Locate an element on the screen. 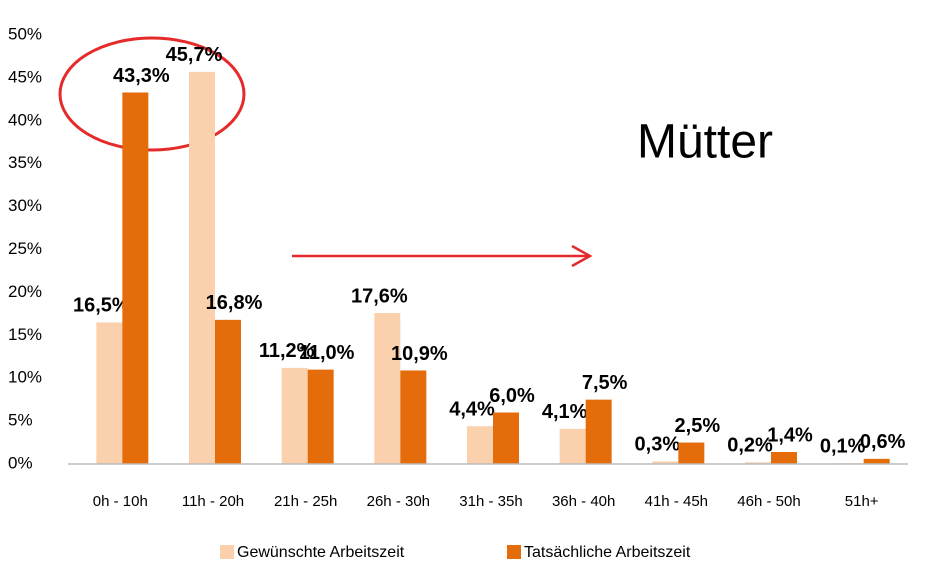 The height and width of the screenshot is (573, 927). y-tick-label: 5% is located at coordinates (20, 420).